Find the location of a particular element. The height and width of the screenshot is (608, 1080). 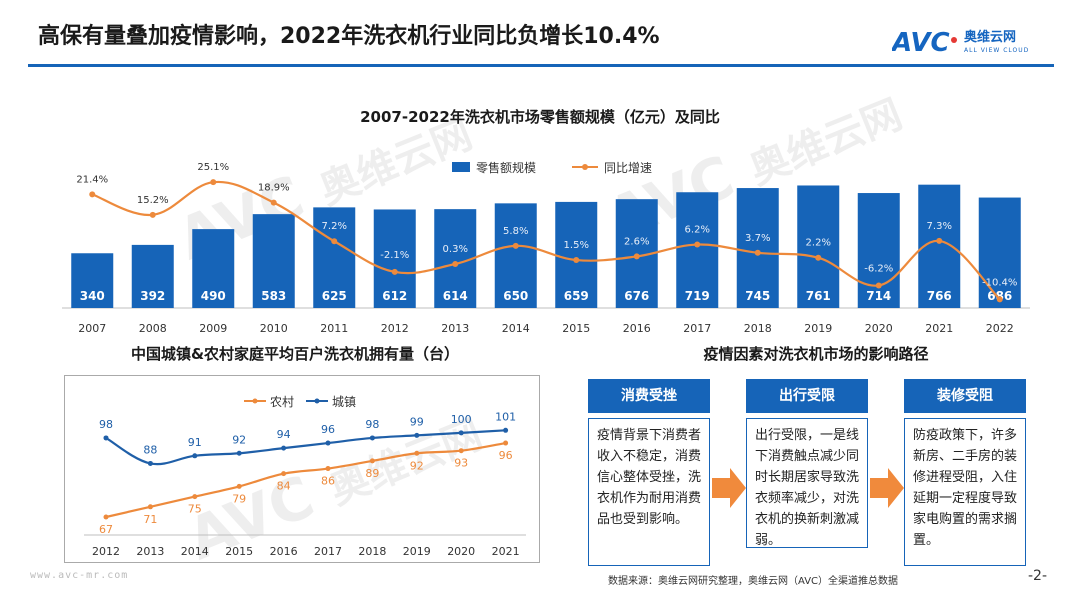

growth-label: -2.1% is located at coordinates (394, 255).